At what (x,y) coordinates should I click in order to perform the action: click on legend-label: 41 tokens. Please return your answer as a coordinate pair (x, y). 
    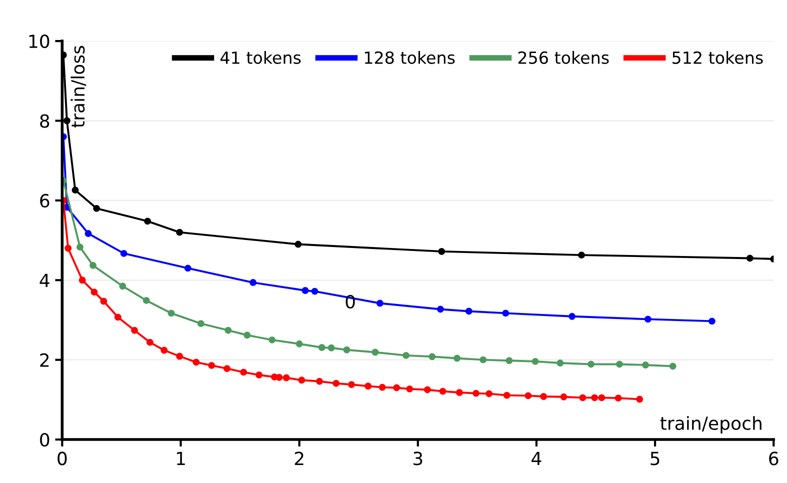
    Looking at the image, I should click on (260, 57).